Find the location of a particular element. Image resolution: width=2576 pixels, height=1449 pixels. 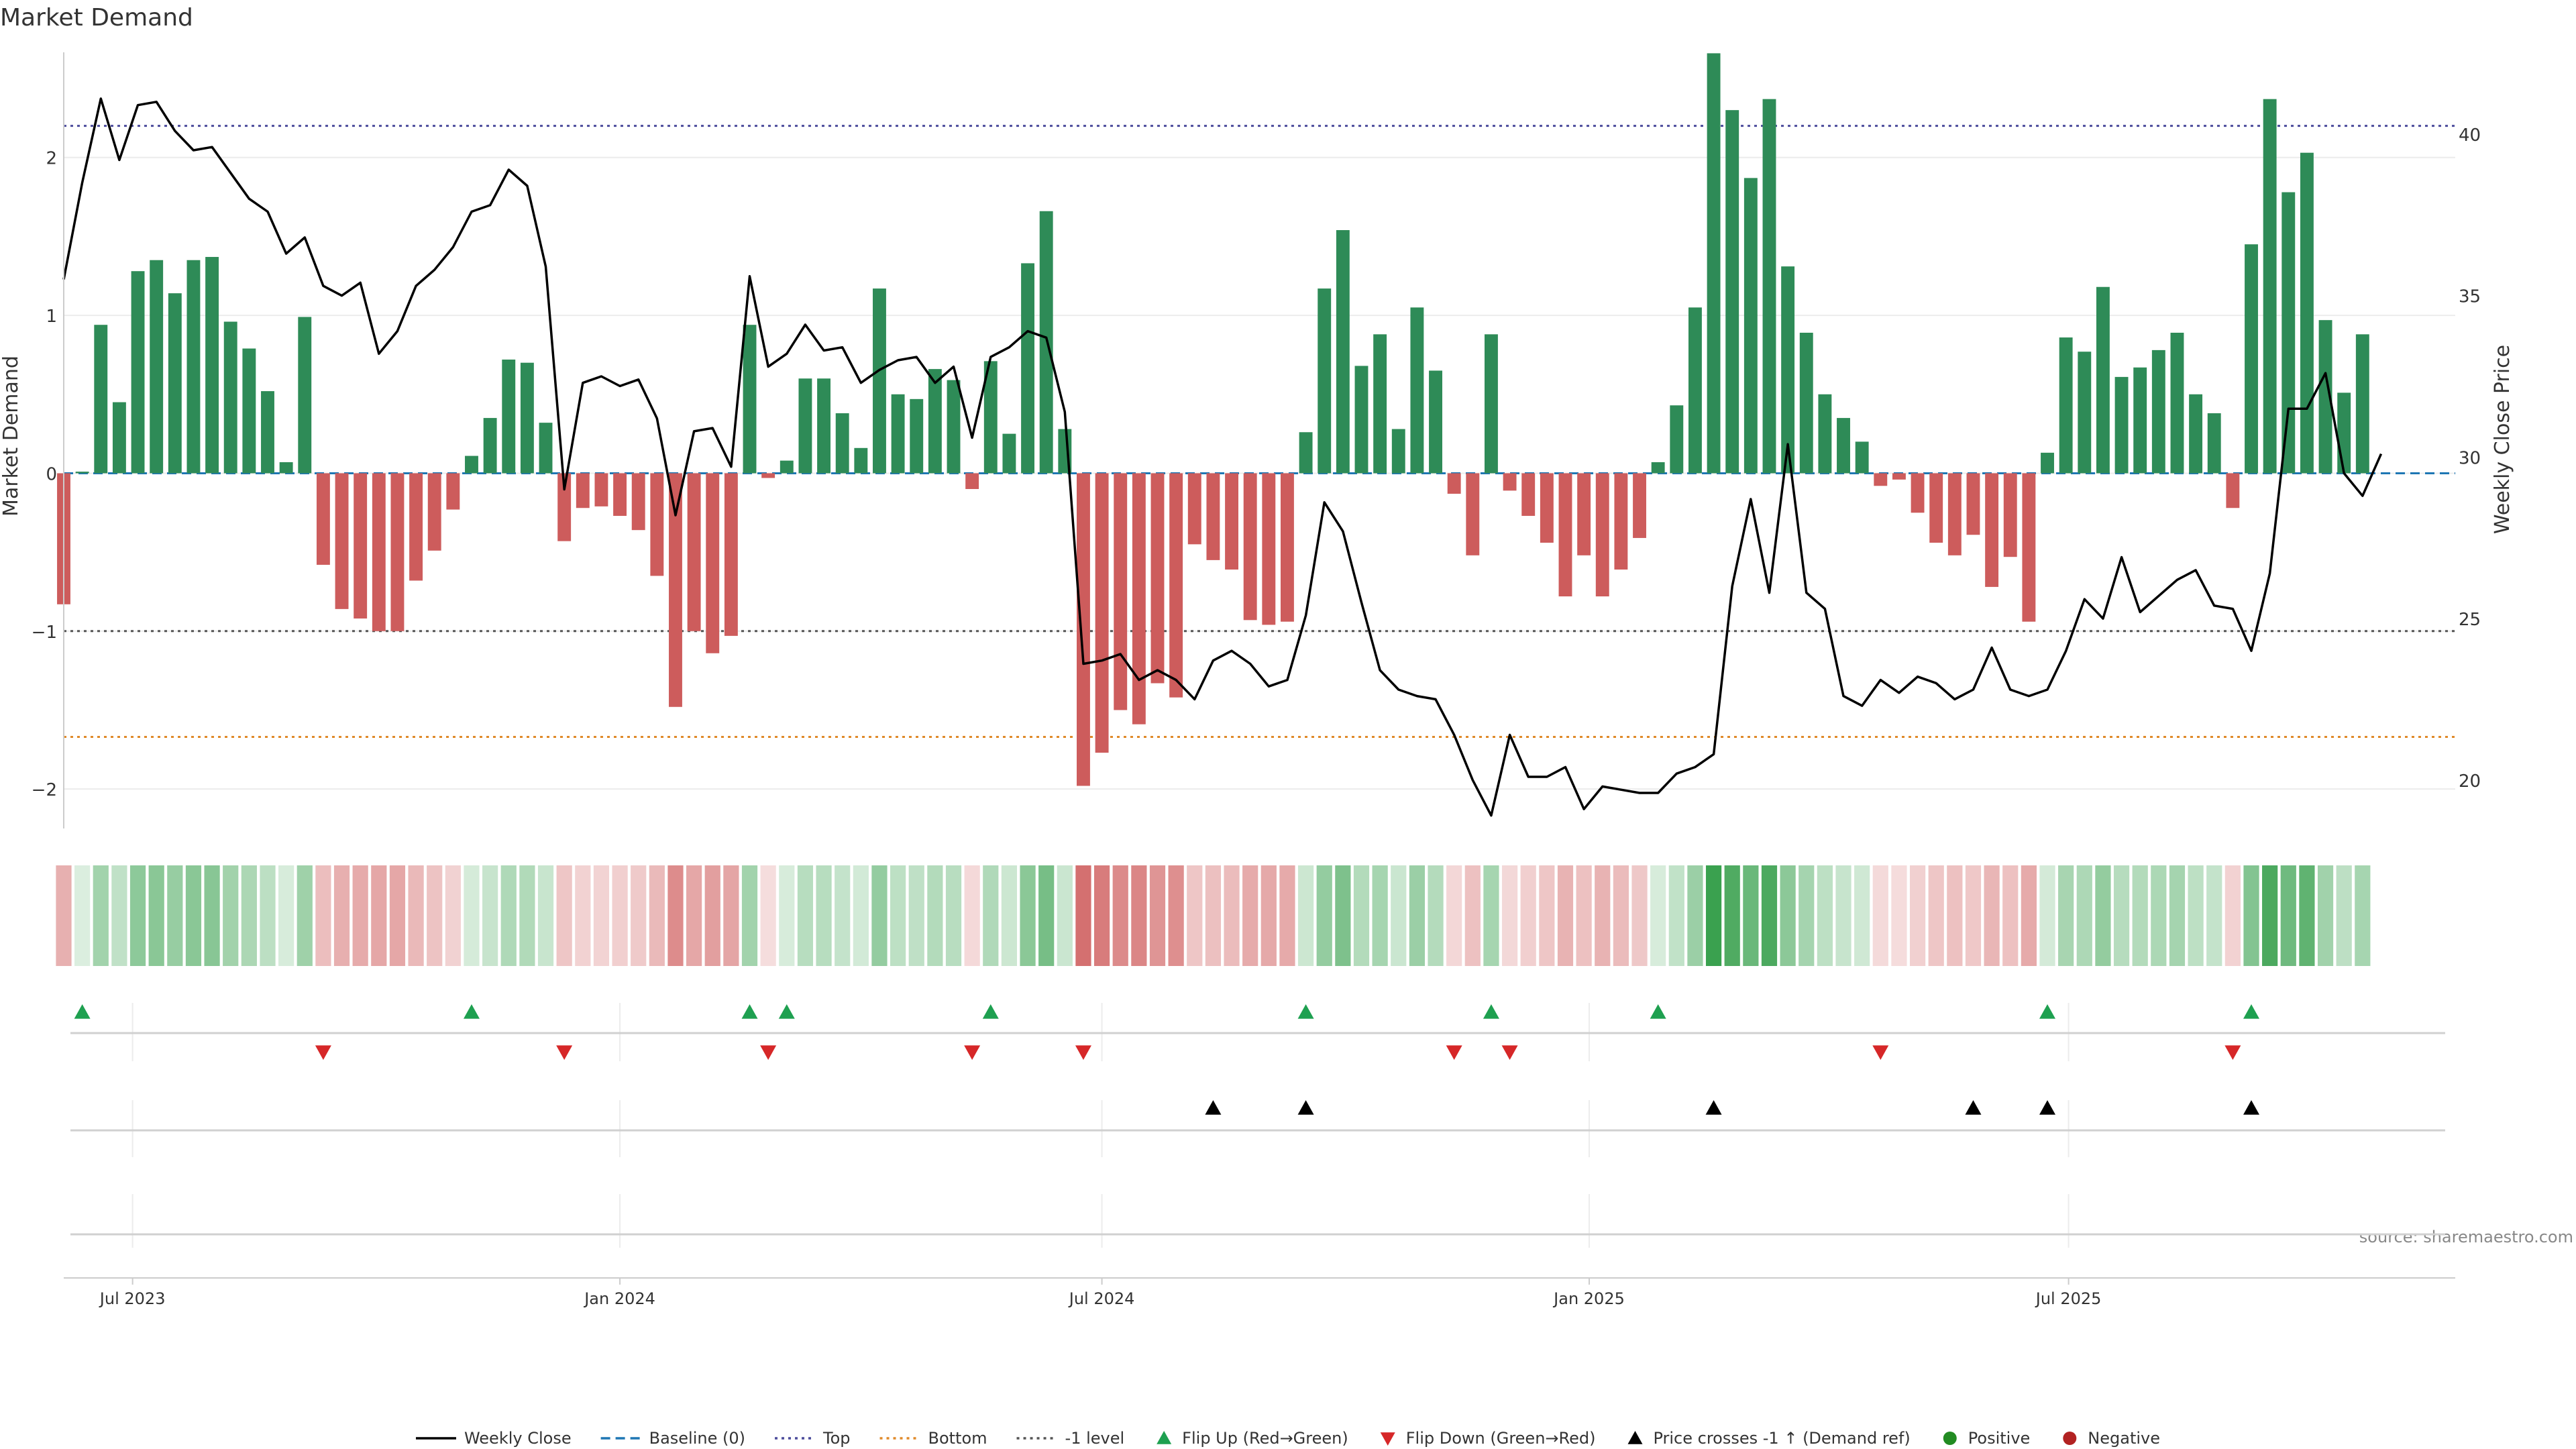

legend-label: Weekly Close is located at coordinates (518, 1438).